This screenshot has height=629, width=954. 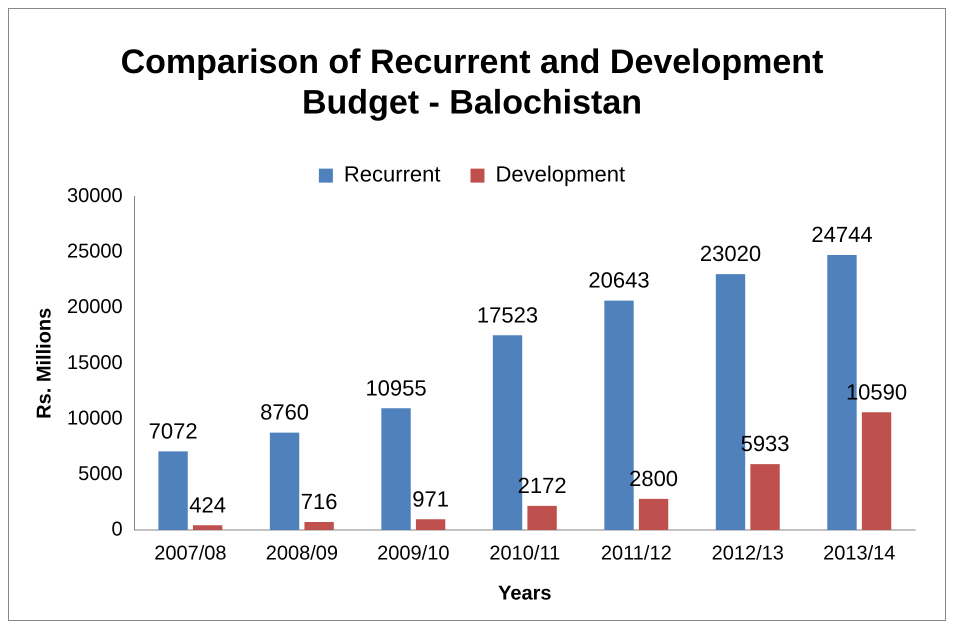 I want to click on data-label: 17523, so click(x=507, y=315).